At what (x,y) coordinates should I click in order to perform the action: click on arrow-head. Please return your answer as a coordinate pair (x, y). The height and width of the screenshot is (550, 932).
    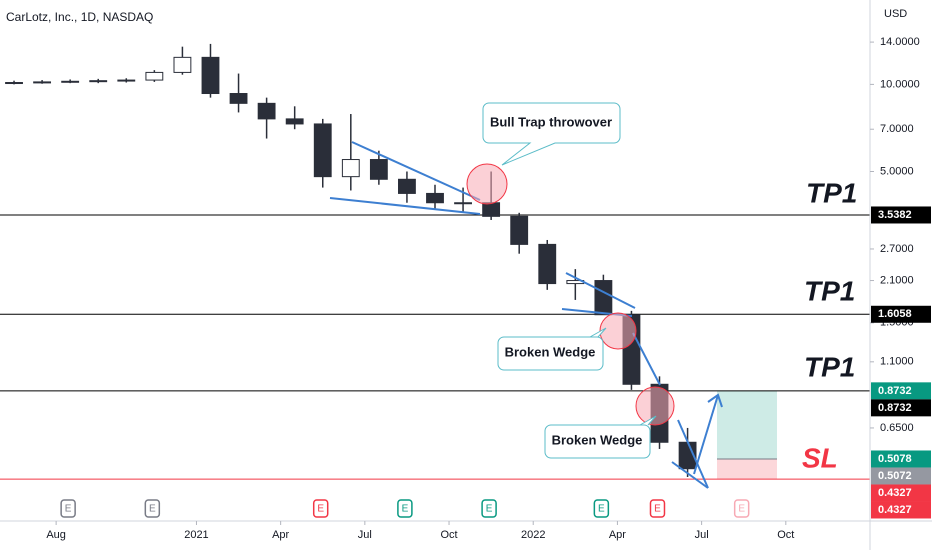
    Looking at the image, I should click on (715, 400).